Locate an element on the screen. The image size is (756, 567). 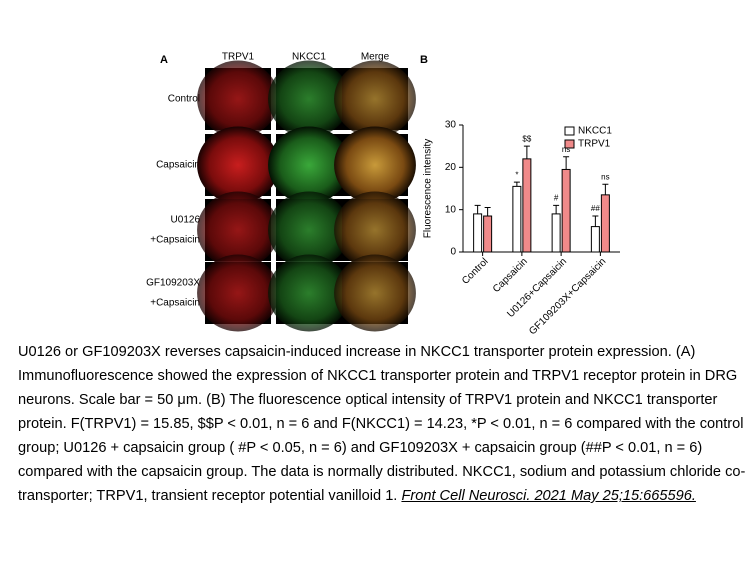
legend-label: TRPV1 is located at coordinates (594, 144).